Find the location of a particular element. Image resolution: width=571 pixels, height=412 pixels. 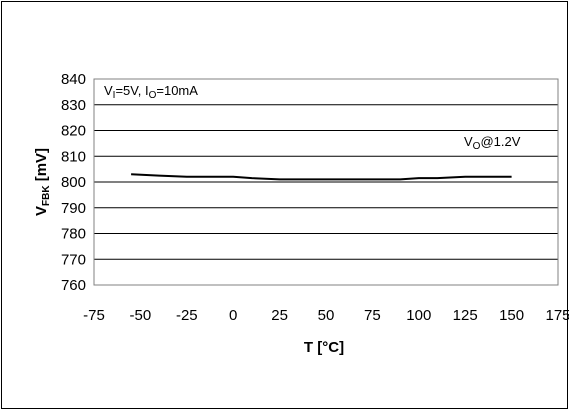

x-tick-label: 150 is located at coordinates (511, 315).